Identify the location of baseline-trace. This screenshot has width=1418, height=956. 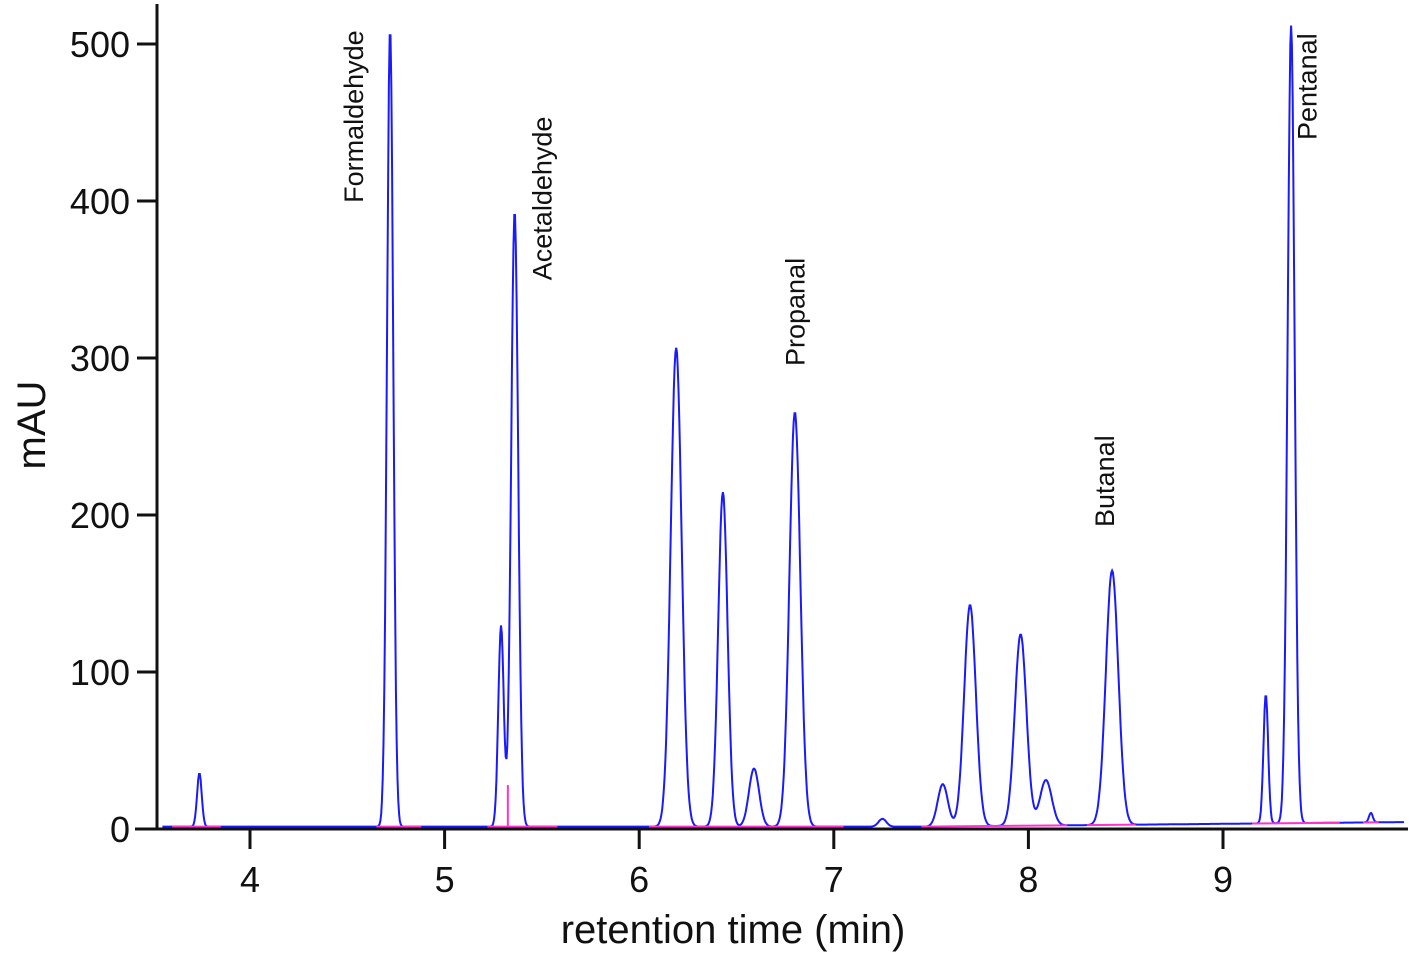
(775, 806).